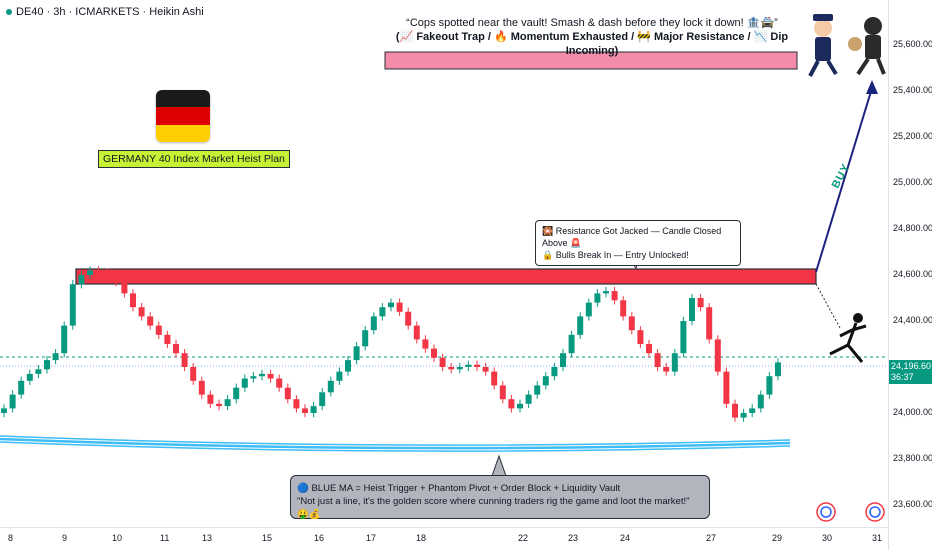 Image resolution: width=932 pixels, height=551 pixels. Describe the element at coordinates (823, 28) in the screenshot. I see `police-icon` at that location.